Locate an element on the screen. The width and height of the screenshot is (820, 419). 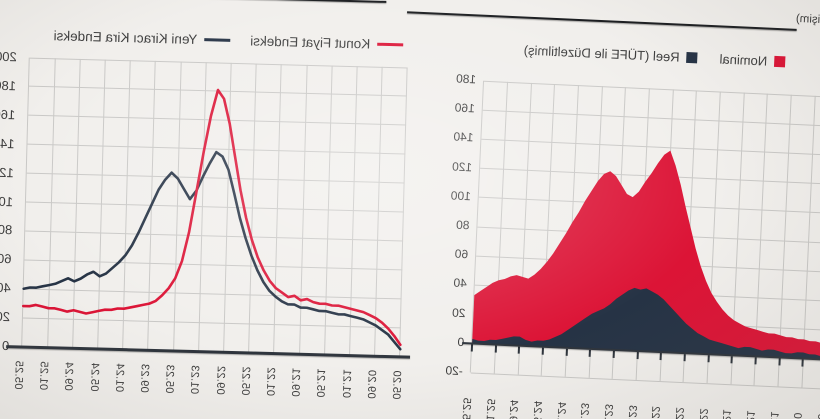
legend-change: Nominal Reel (TÜFE ile Düzeltilmiş) is located at coordinates (654, 56).